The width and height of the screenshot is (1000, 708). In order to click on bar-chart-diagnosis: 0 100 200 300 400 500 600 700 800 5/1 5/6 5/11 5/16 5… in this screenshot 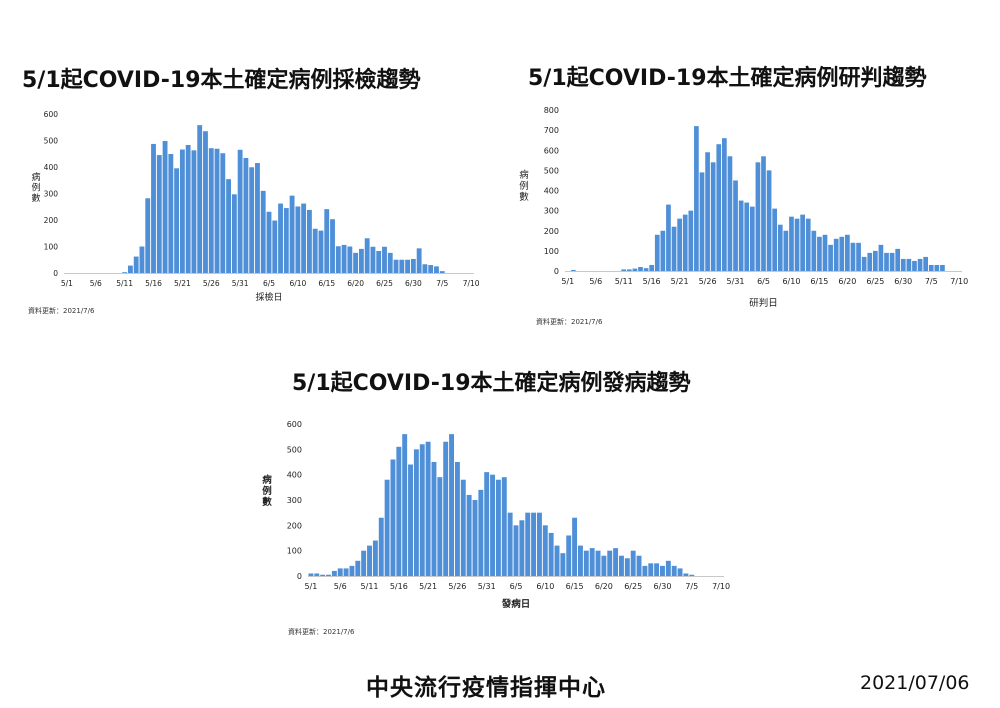, I will do `click(743, 216)`.